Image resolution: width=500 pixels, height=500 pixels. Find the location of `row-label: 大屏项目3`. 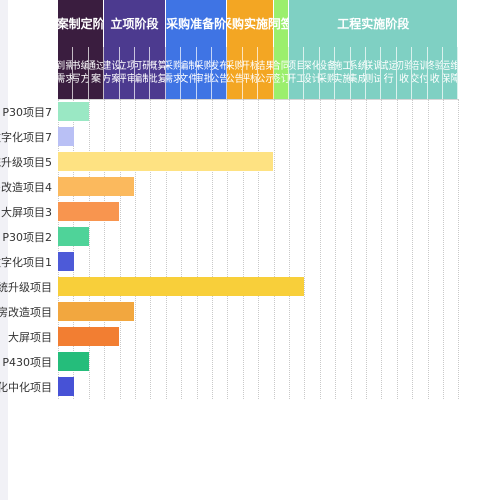

row-label: 大屏项目3 is located at coordinates (26, 212).